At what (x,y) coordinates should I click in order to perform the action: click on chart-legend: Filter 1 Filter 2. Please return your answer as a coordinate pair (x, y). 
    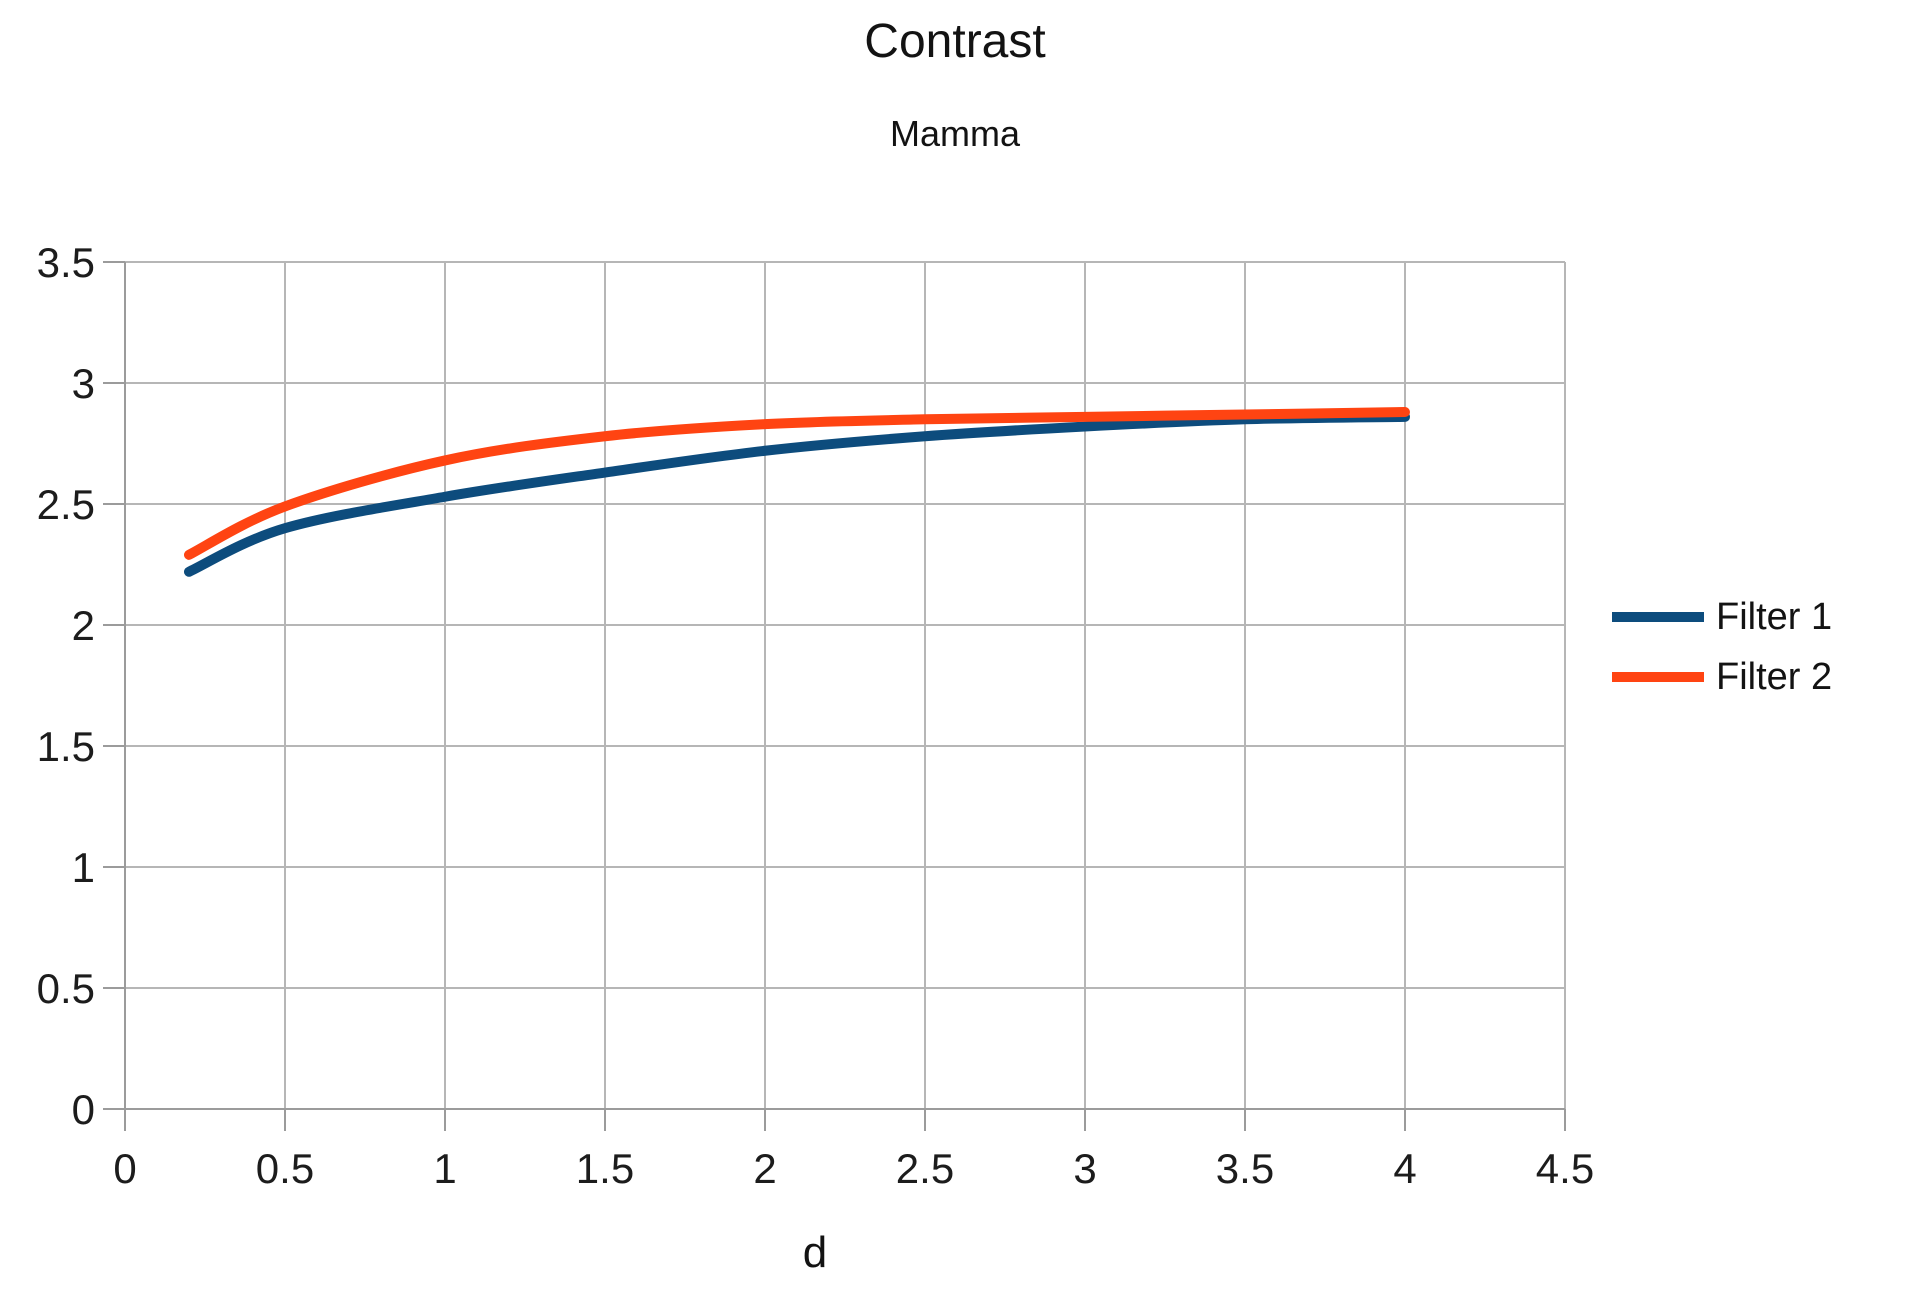
    Looking at the image, I should click on (1722, 654).